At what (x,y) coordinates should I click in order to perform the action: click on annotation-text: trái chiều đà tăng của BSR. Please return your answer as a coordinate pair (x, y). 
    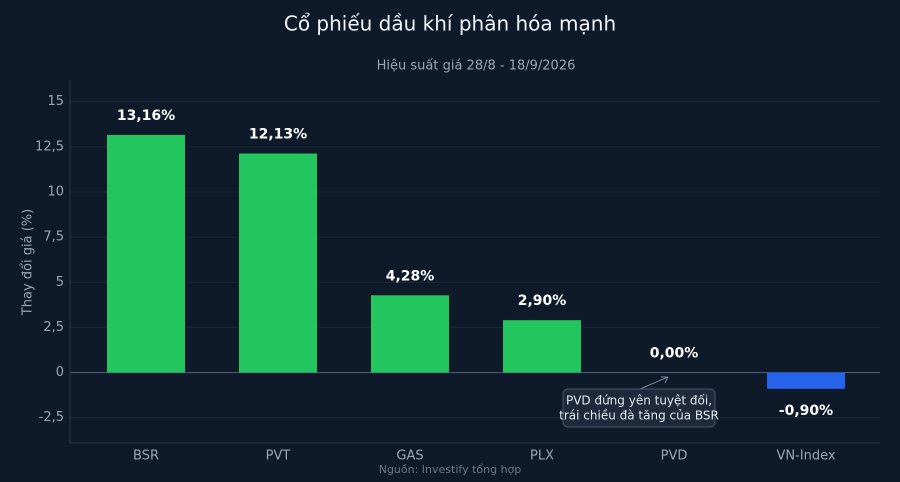
    Looking at the image, I should click on (639, 416).